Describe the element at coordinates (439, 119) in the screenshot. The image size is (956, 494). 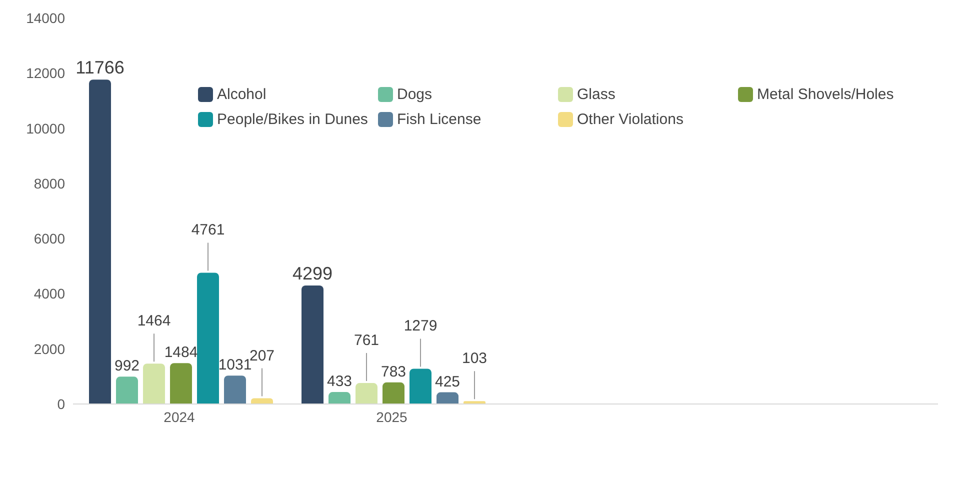
I see `legend-label: Fish License` at that location.